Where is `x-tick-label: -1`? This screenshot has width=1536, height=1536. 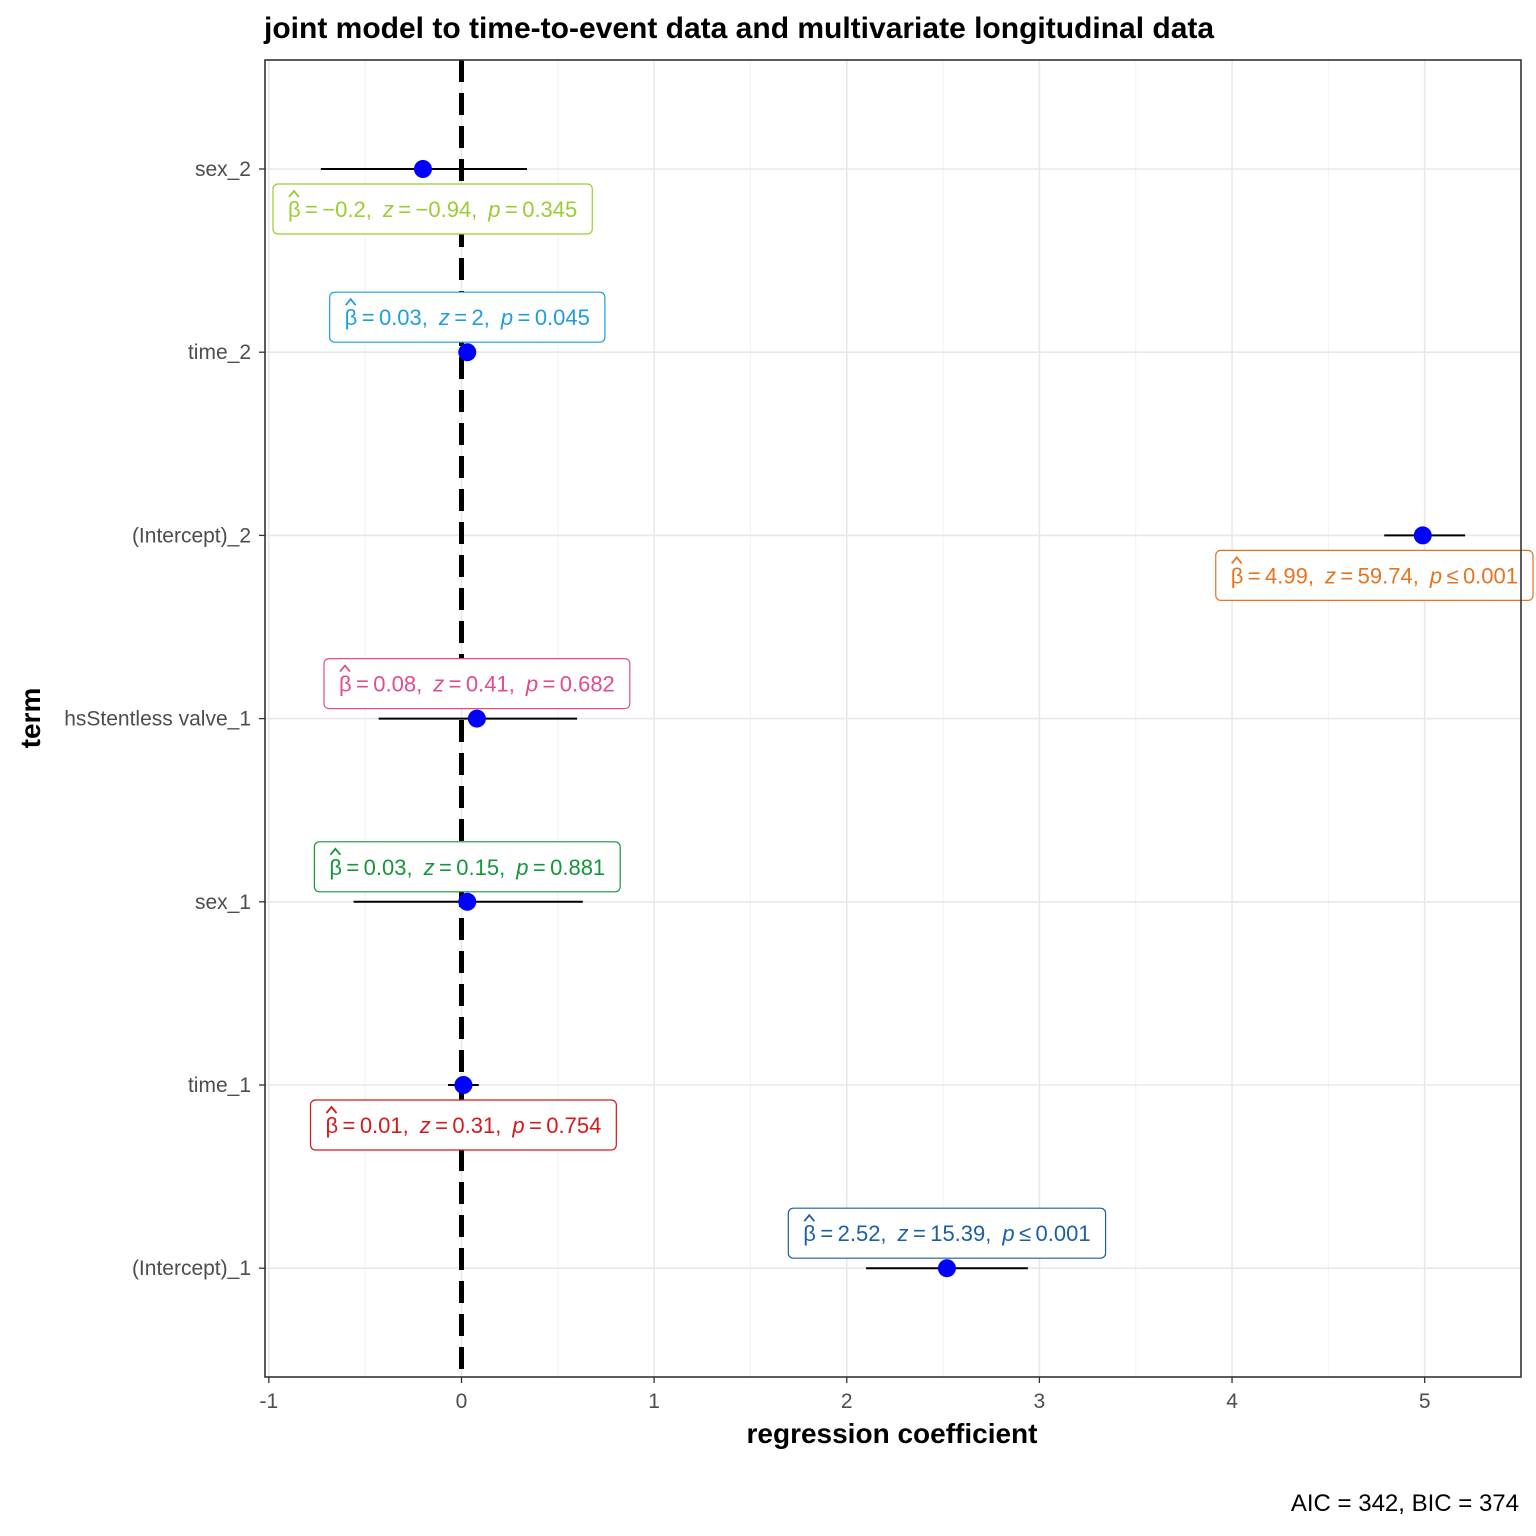
x-tick-label: -1 is located at coordinates (269, 1401).